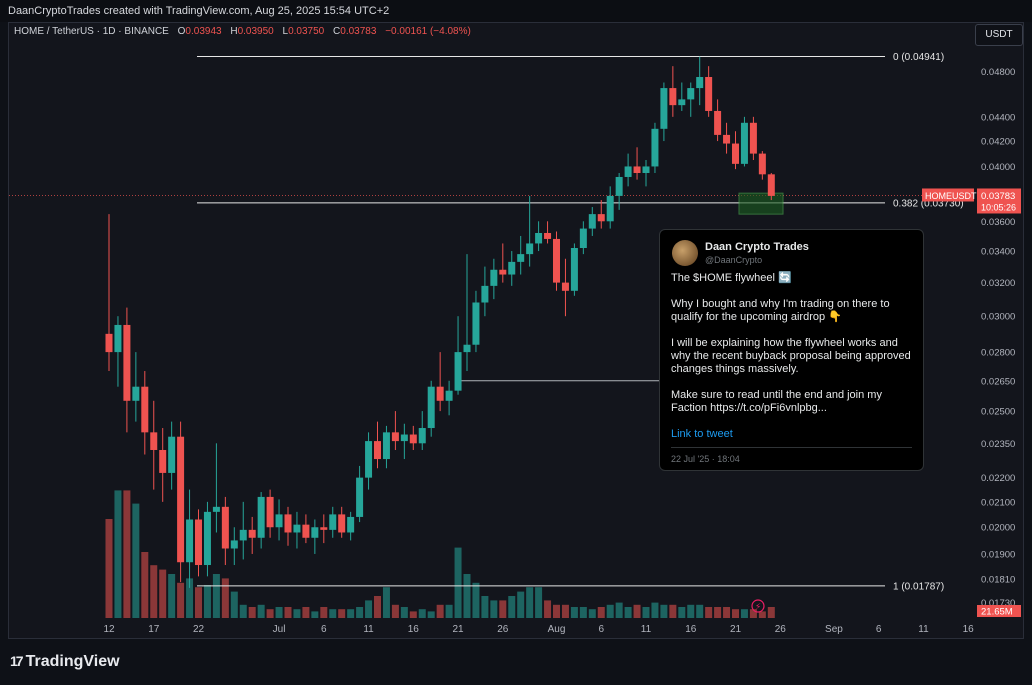  What do you see at coordinates (72, 661) in the screenshot?
I see `brand-name: TradingView` at bounding box center [72, 661].